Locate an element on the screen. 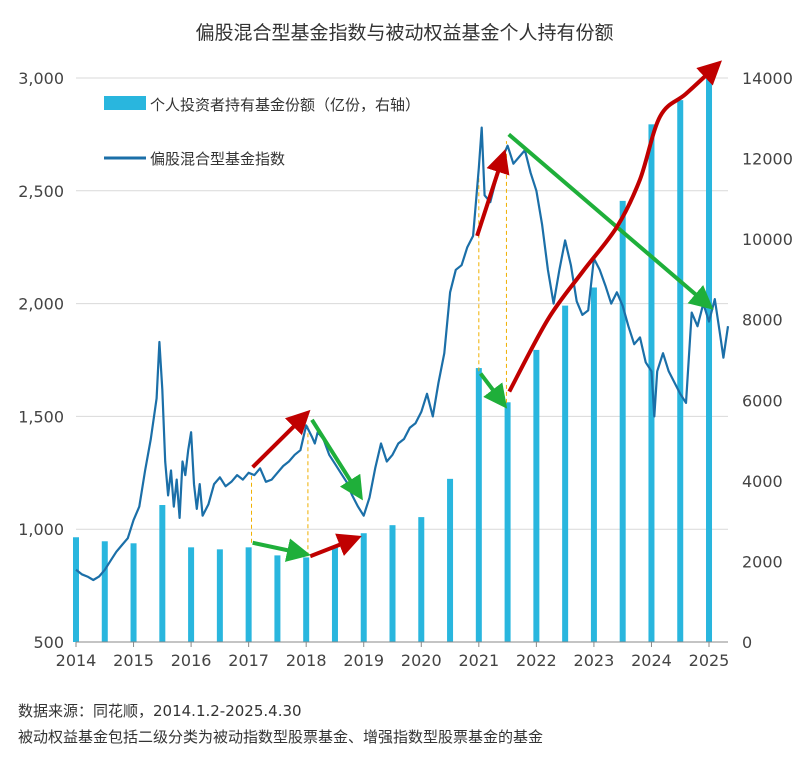  right-axis-tick-label: 14000 is located at coordinates (767, 78).